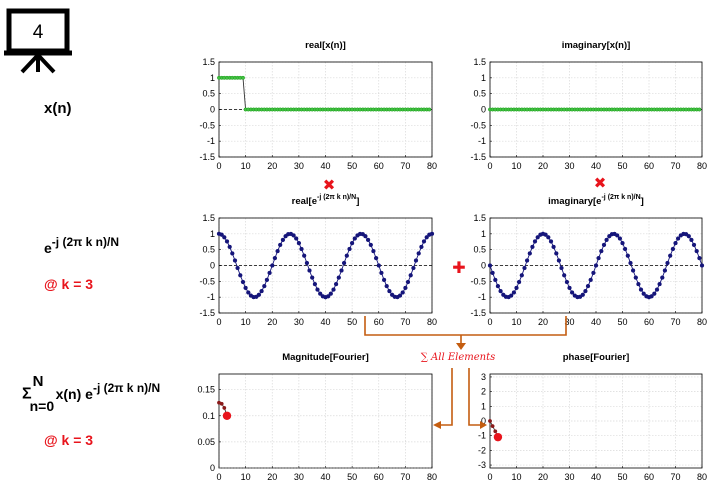  Describe the element at coordinates (489, 477) in the screenshot. I see `x-tick-label: 0` at that location.